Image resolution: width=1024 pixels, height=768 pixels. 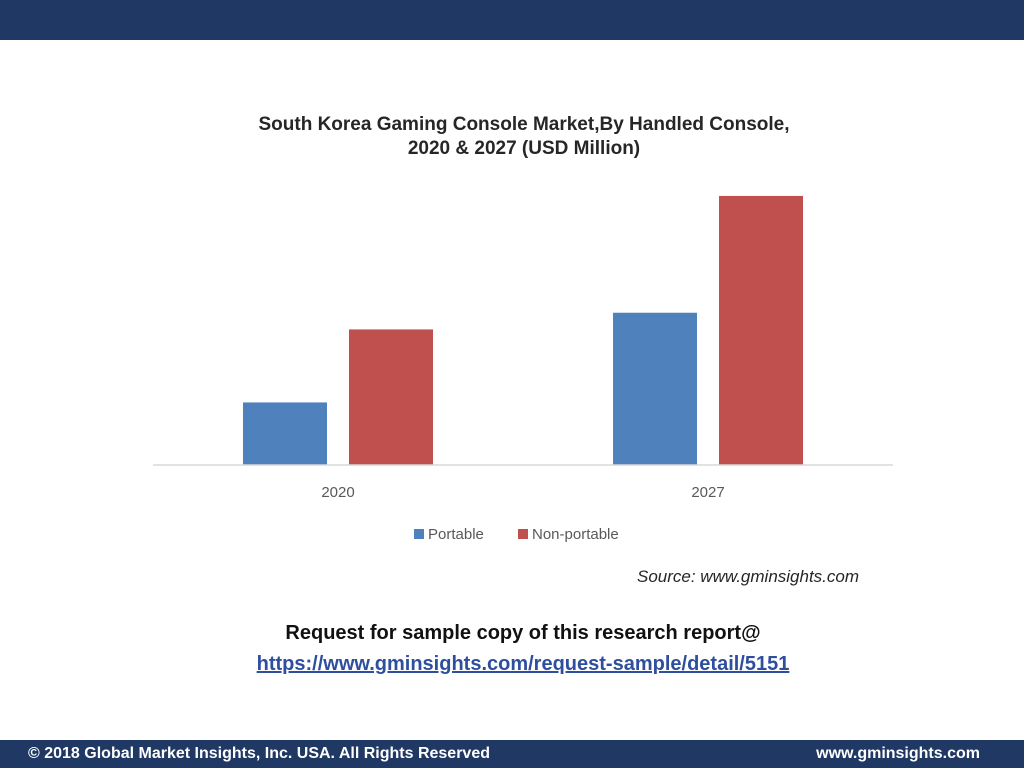 What do you see at coordinates (456, 534) in the screenshot?
I see `legend-label-portable: Portable` at bounding box center [456, 534].